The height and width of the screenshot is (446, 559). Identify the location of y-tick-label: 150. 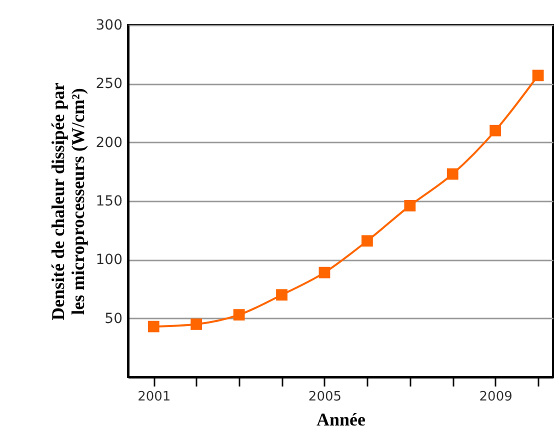
(109, 202).